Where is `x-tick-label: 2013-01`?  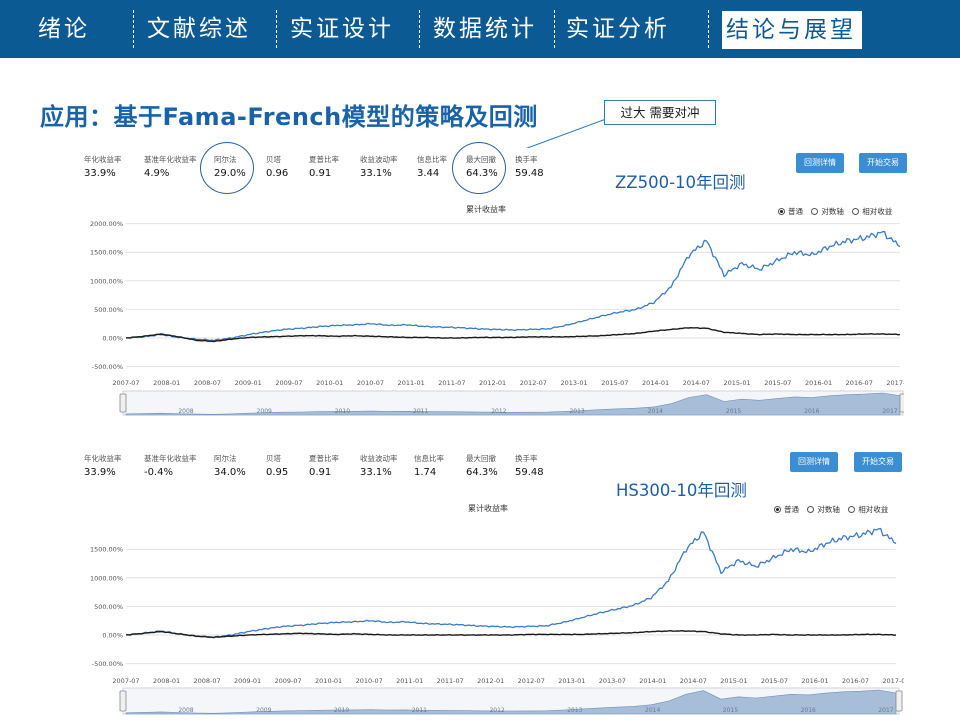
x-tick-label: 2013-01 is located at coordinates (571, 681).